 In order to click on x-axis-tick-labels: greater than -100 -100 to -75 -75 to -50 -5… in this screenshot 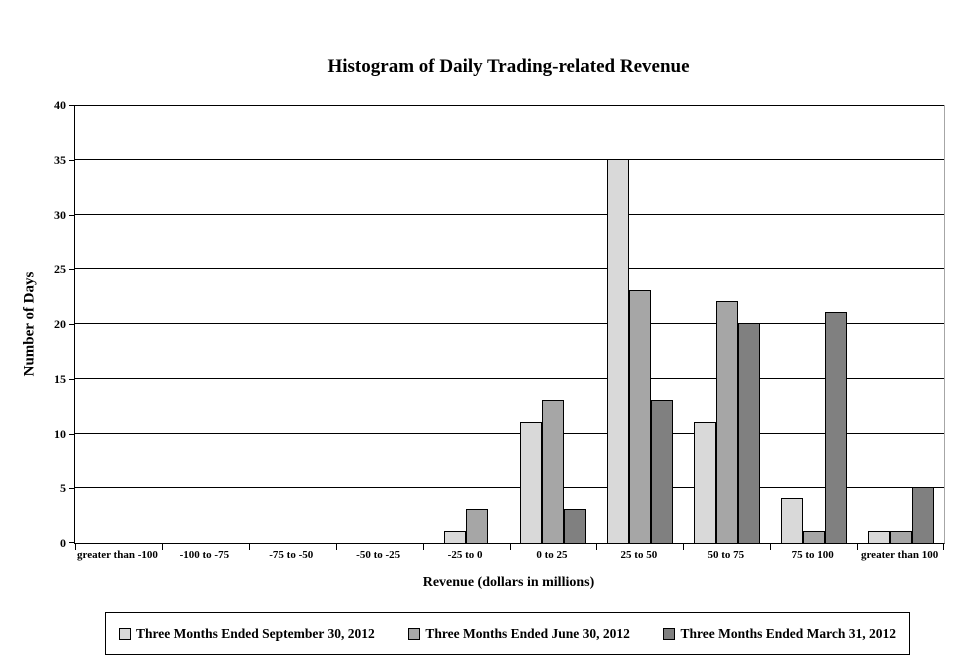, I will do `click(508, 555)`.